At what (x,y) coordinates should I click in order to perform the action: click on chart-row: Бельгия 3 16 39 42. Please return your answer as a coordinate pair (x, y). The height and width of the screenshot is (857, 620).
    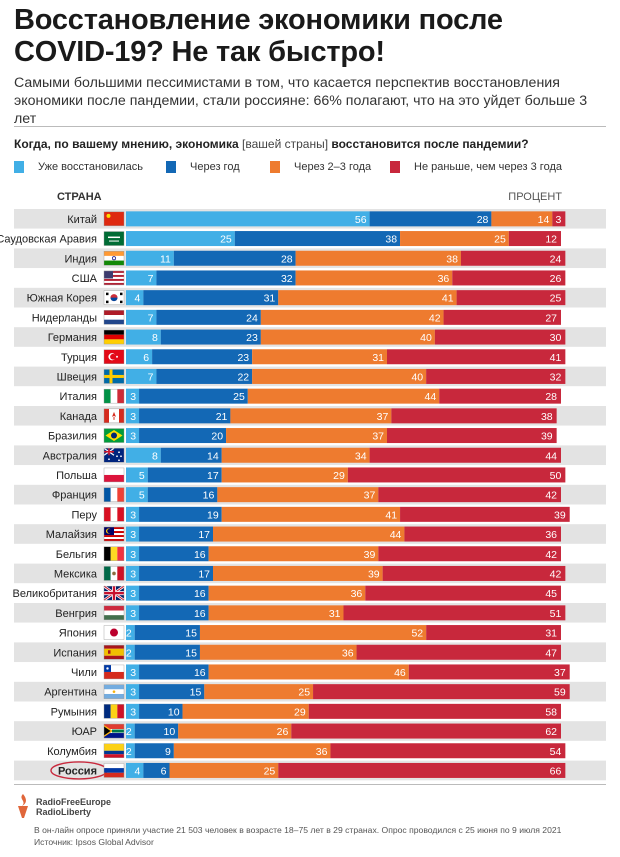
    Looking at the image, I should click on (310, 553).